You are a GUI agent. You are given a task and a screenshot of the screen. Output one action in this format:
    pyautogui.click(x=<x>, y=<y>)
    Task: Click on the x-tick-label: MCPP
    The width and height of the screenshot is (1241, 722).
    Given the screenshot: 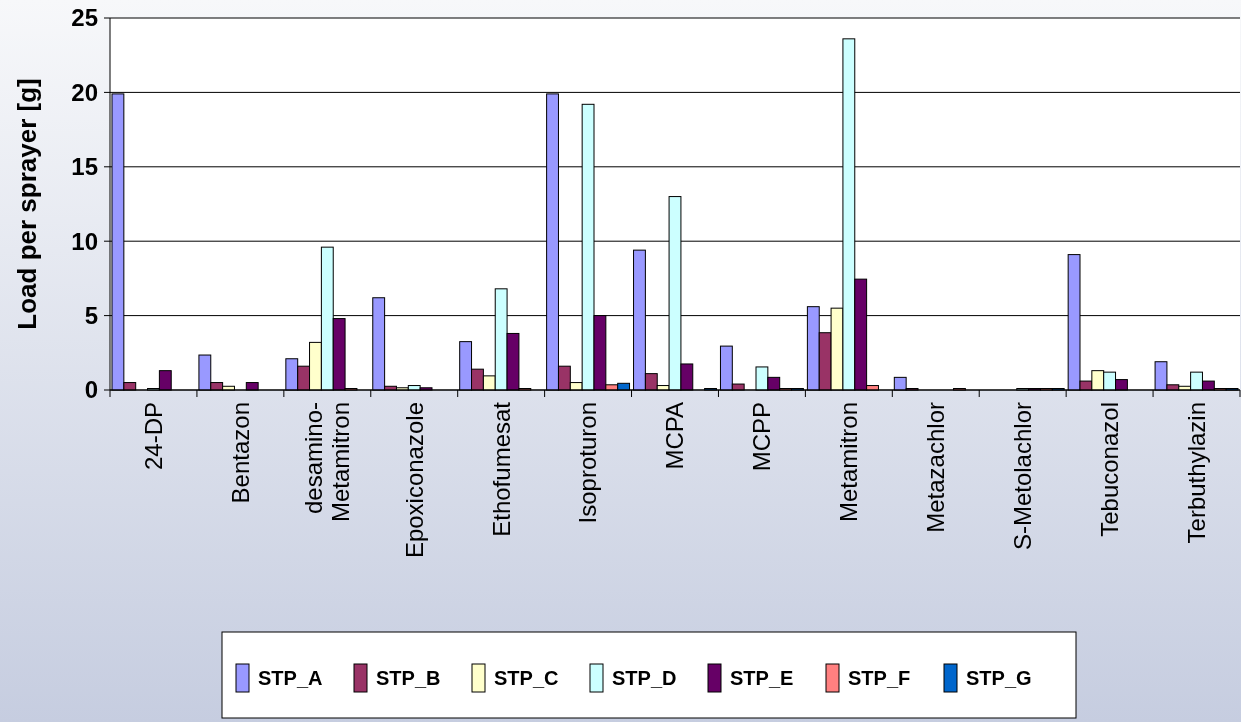 What is the action you would take?
    pyautogui.click(x=762, y=437)
    